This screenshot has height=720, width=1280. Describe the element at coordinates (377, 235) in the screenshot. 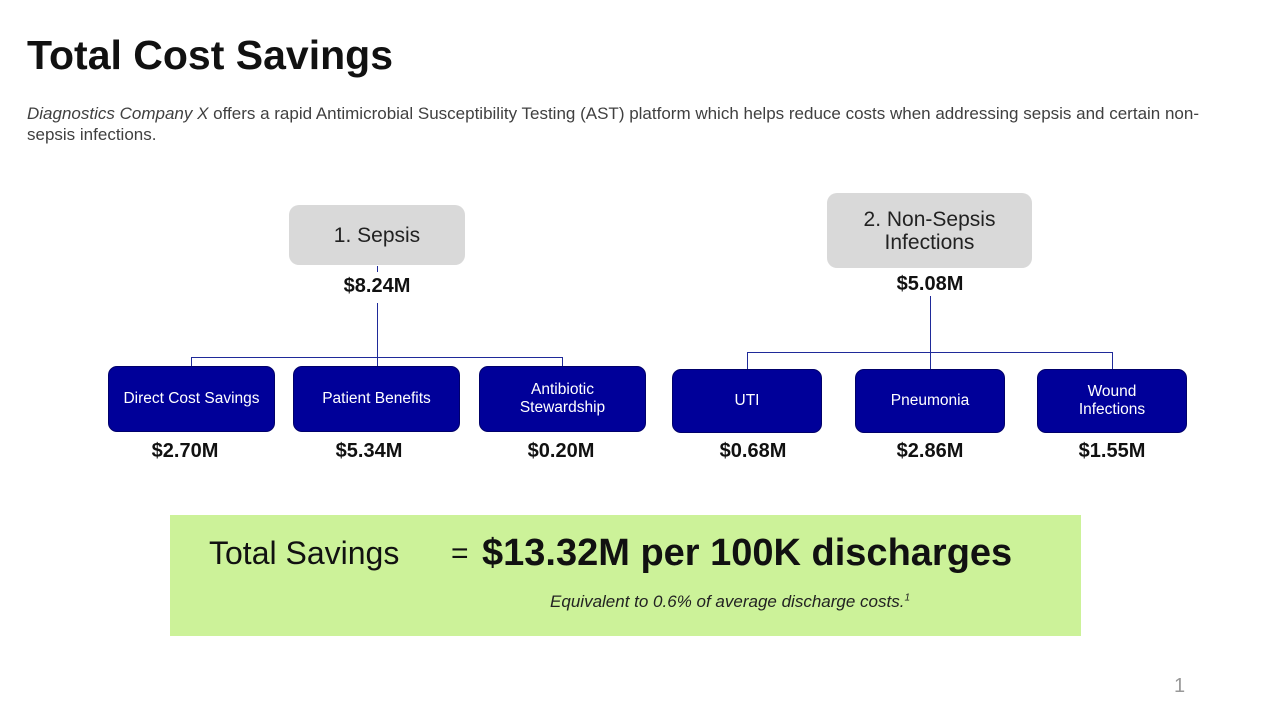

I see `sepsis-node: 1. Sepsis` at that location.